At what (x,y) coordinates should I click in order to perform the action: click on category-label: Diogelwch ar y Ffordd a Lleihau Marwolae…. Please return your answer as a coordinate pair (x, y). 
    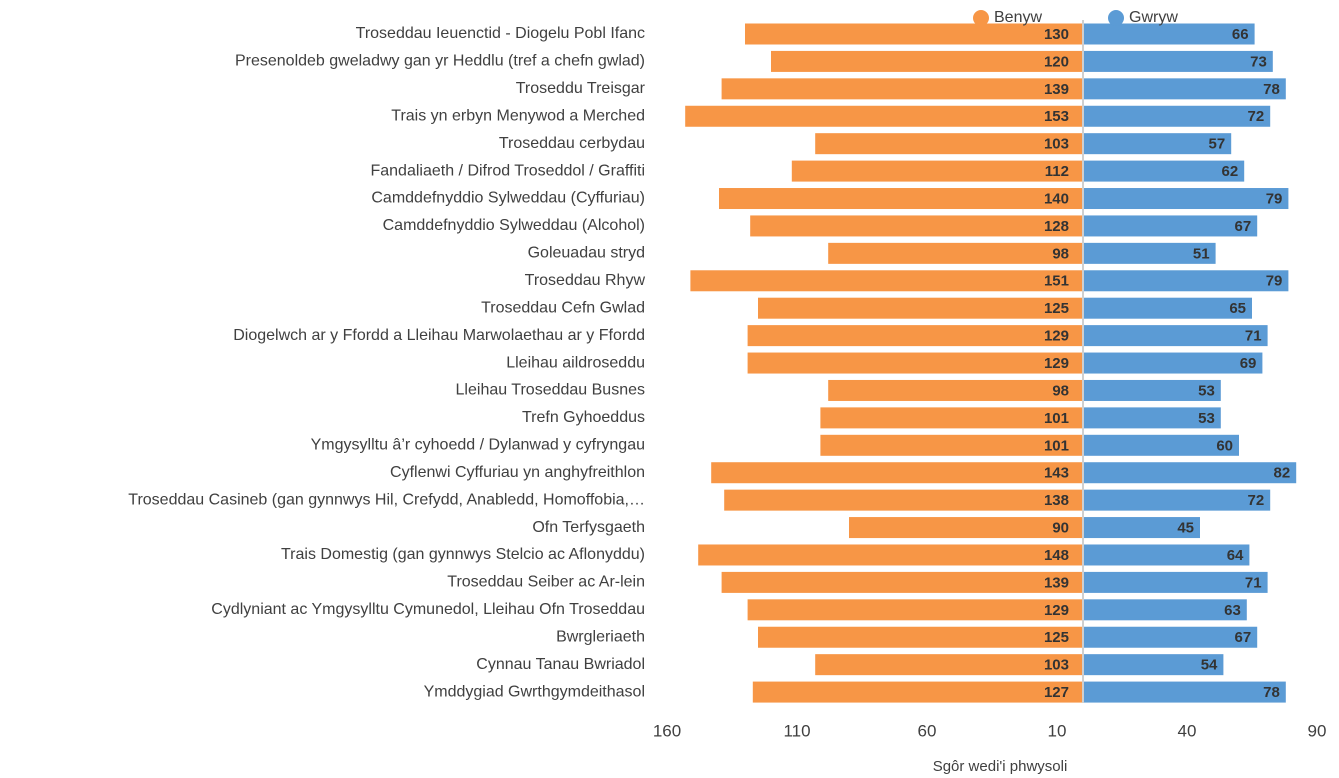
    Looking at the image, I should click on (439, 335).